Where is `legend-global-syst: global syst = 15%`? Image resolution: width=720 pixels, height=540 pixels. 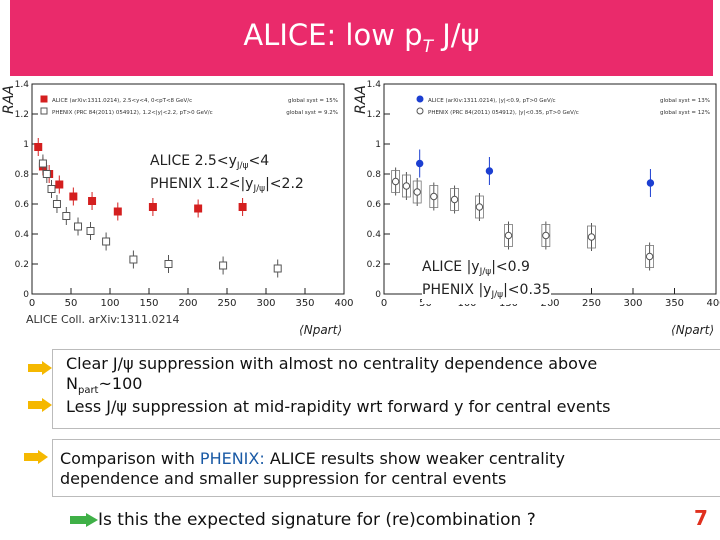
legend-global-syst: global syst = 15% is located at coordinates (313, 101).